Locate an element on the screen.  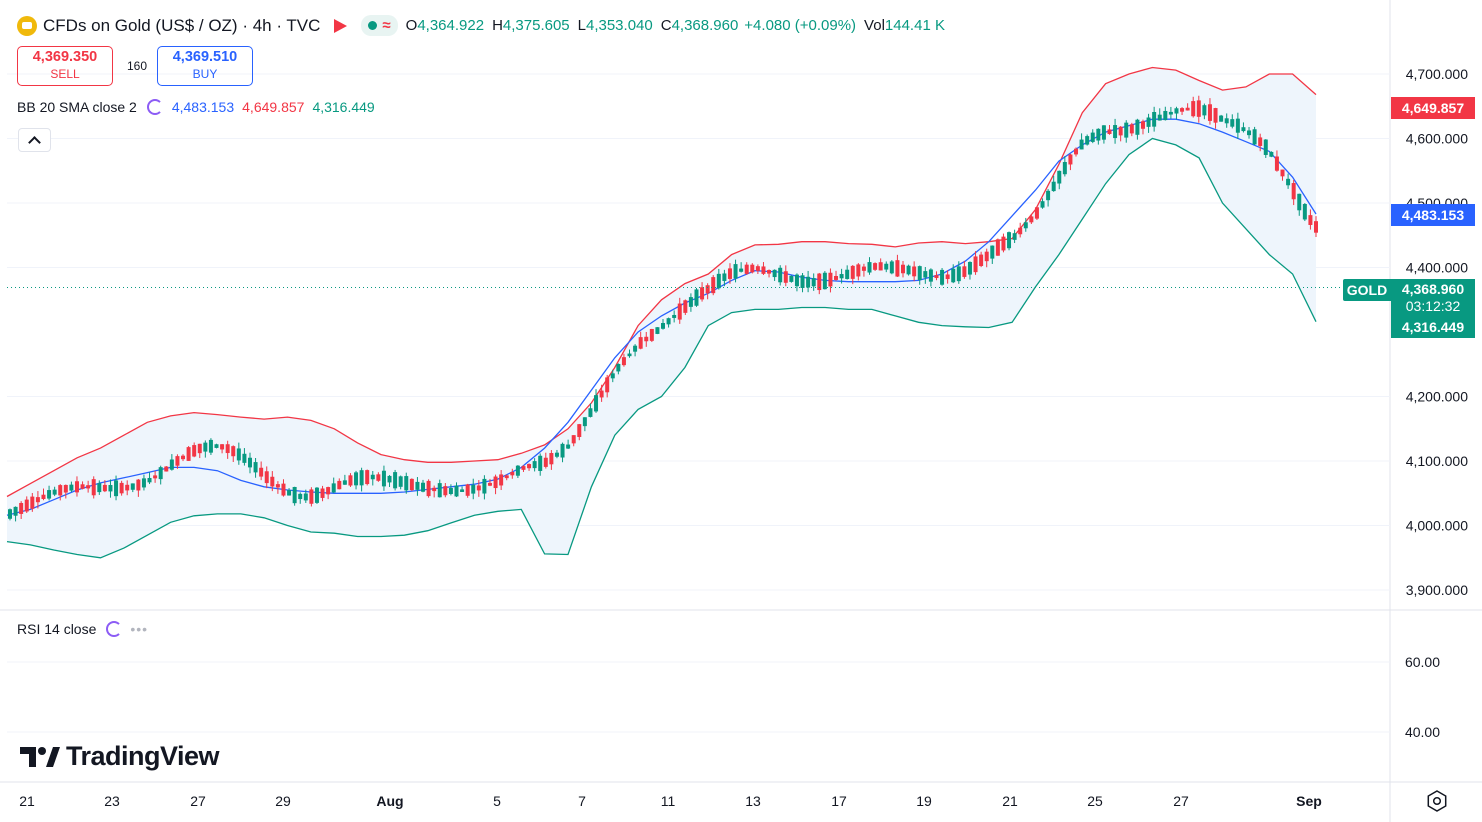
more-dots-icon: ••• is located at coordinates (139, 629).